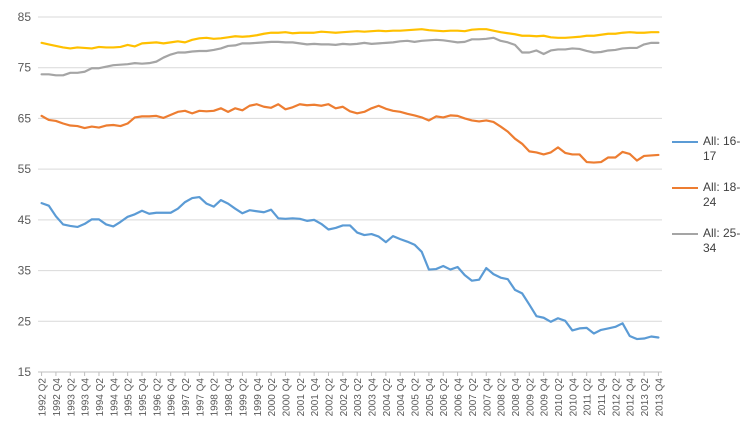 The width and height of the screenshot is (754, 425). I want to click on legend: All: 16-17 All: 18-24 All: 25-34, so click(712, 203).